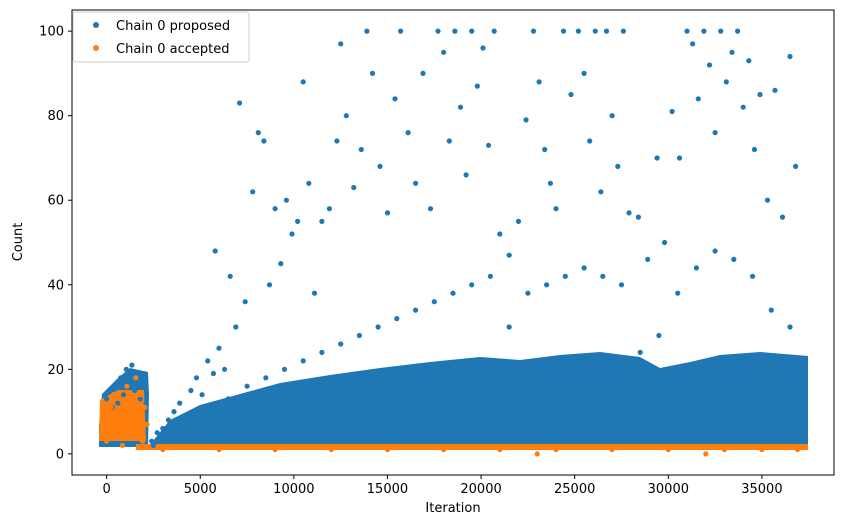  What do you see at coordinates (453, 420) in the screenshot?
I see `accepted-density-bands` at bounding box center [453, 420].